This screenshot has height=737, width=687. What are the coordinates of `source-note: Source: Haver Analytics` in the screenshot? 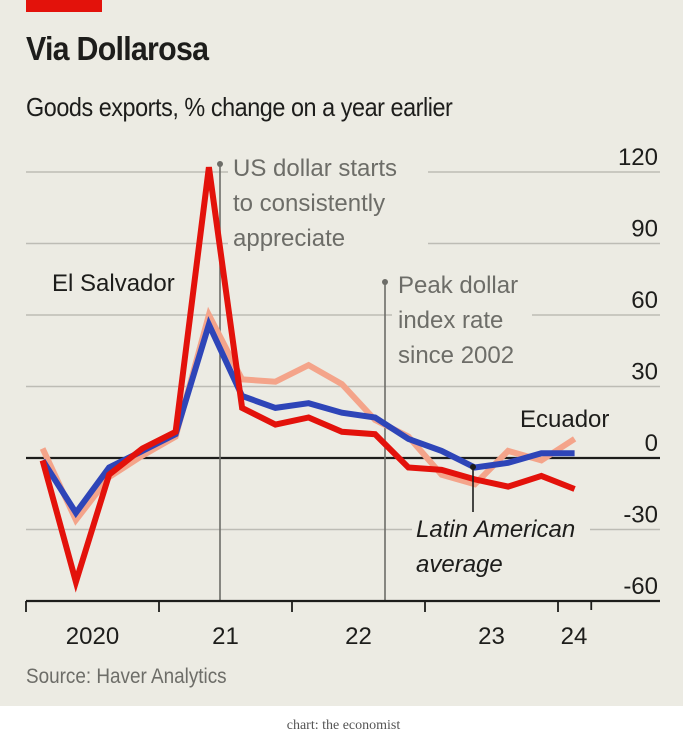 It's located at (126, 676).